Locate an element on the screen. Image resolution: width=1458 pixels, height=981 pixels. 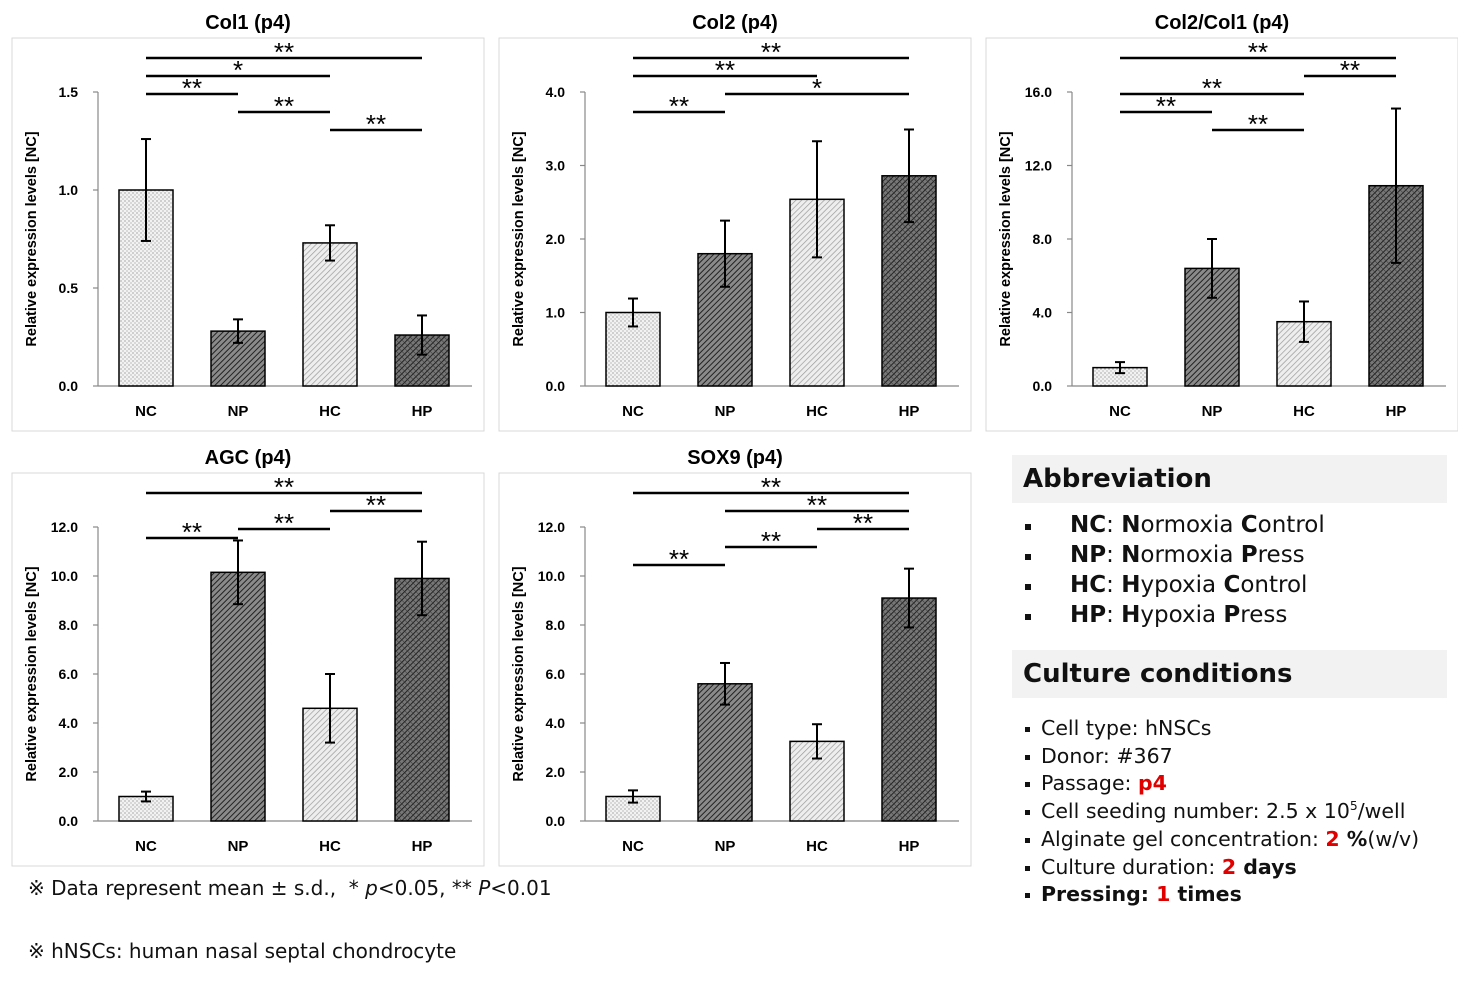
culture-item: Culture duration: 2 days is located at coordinates (1161, 866).